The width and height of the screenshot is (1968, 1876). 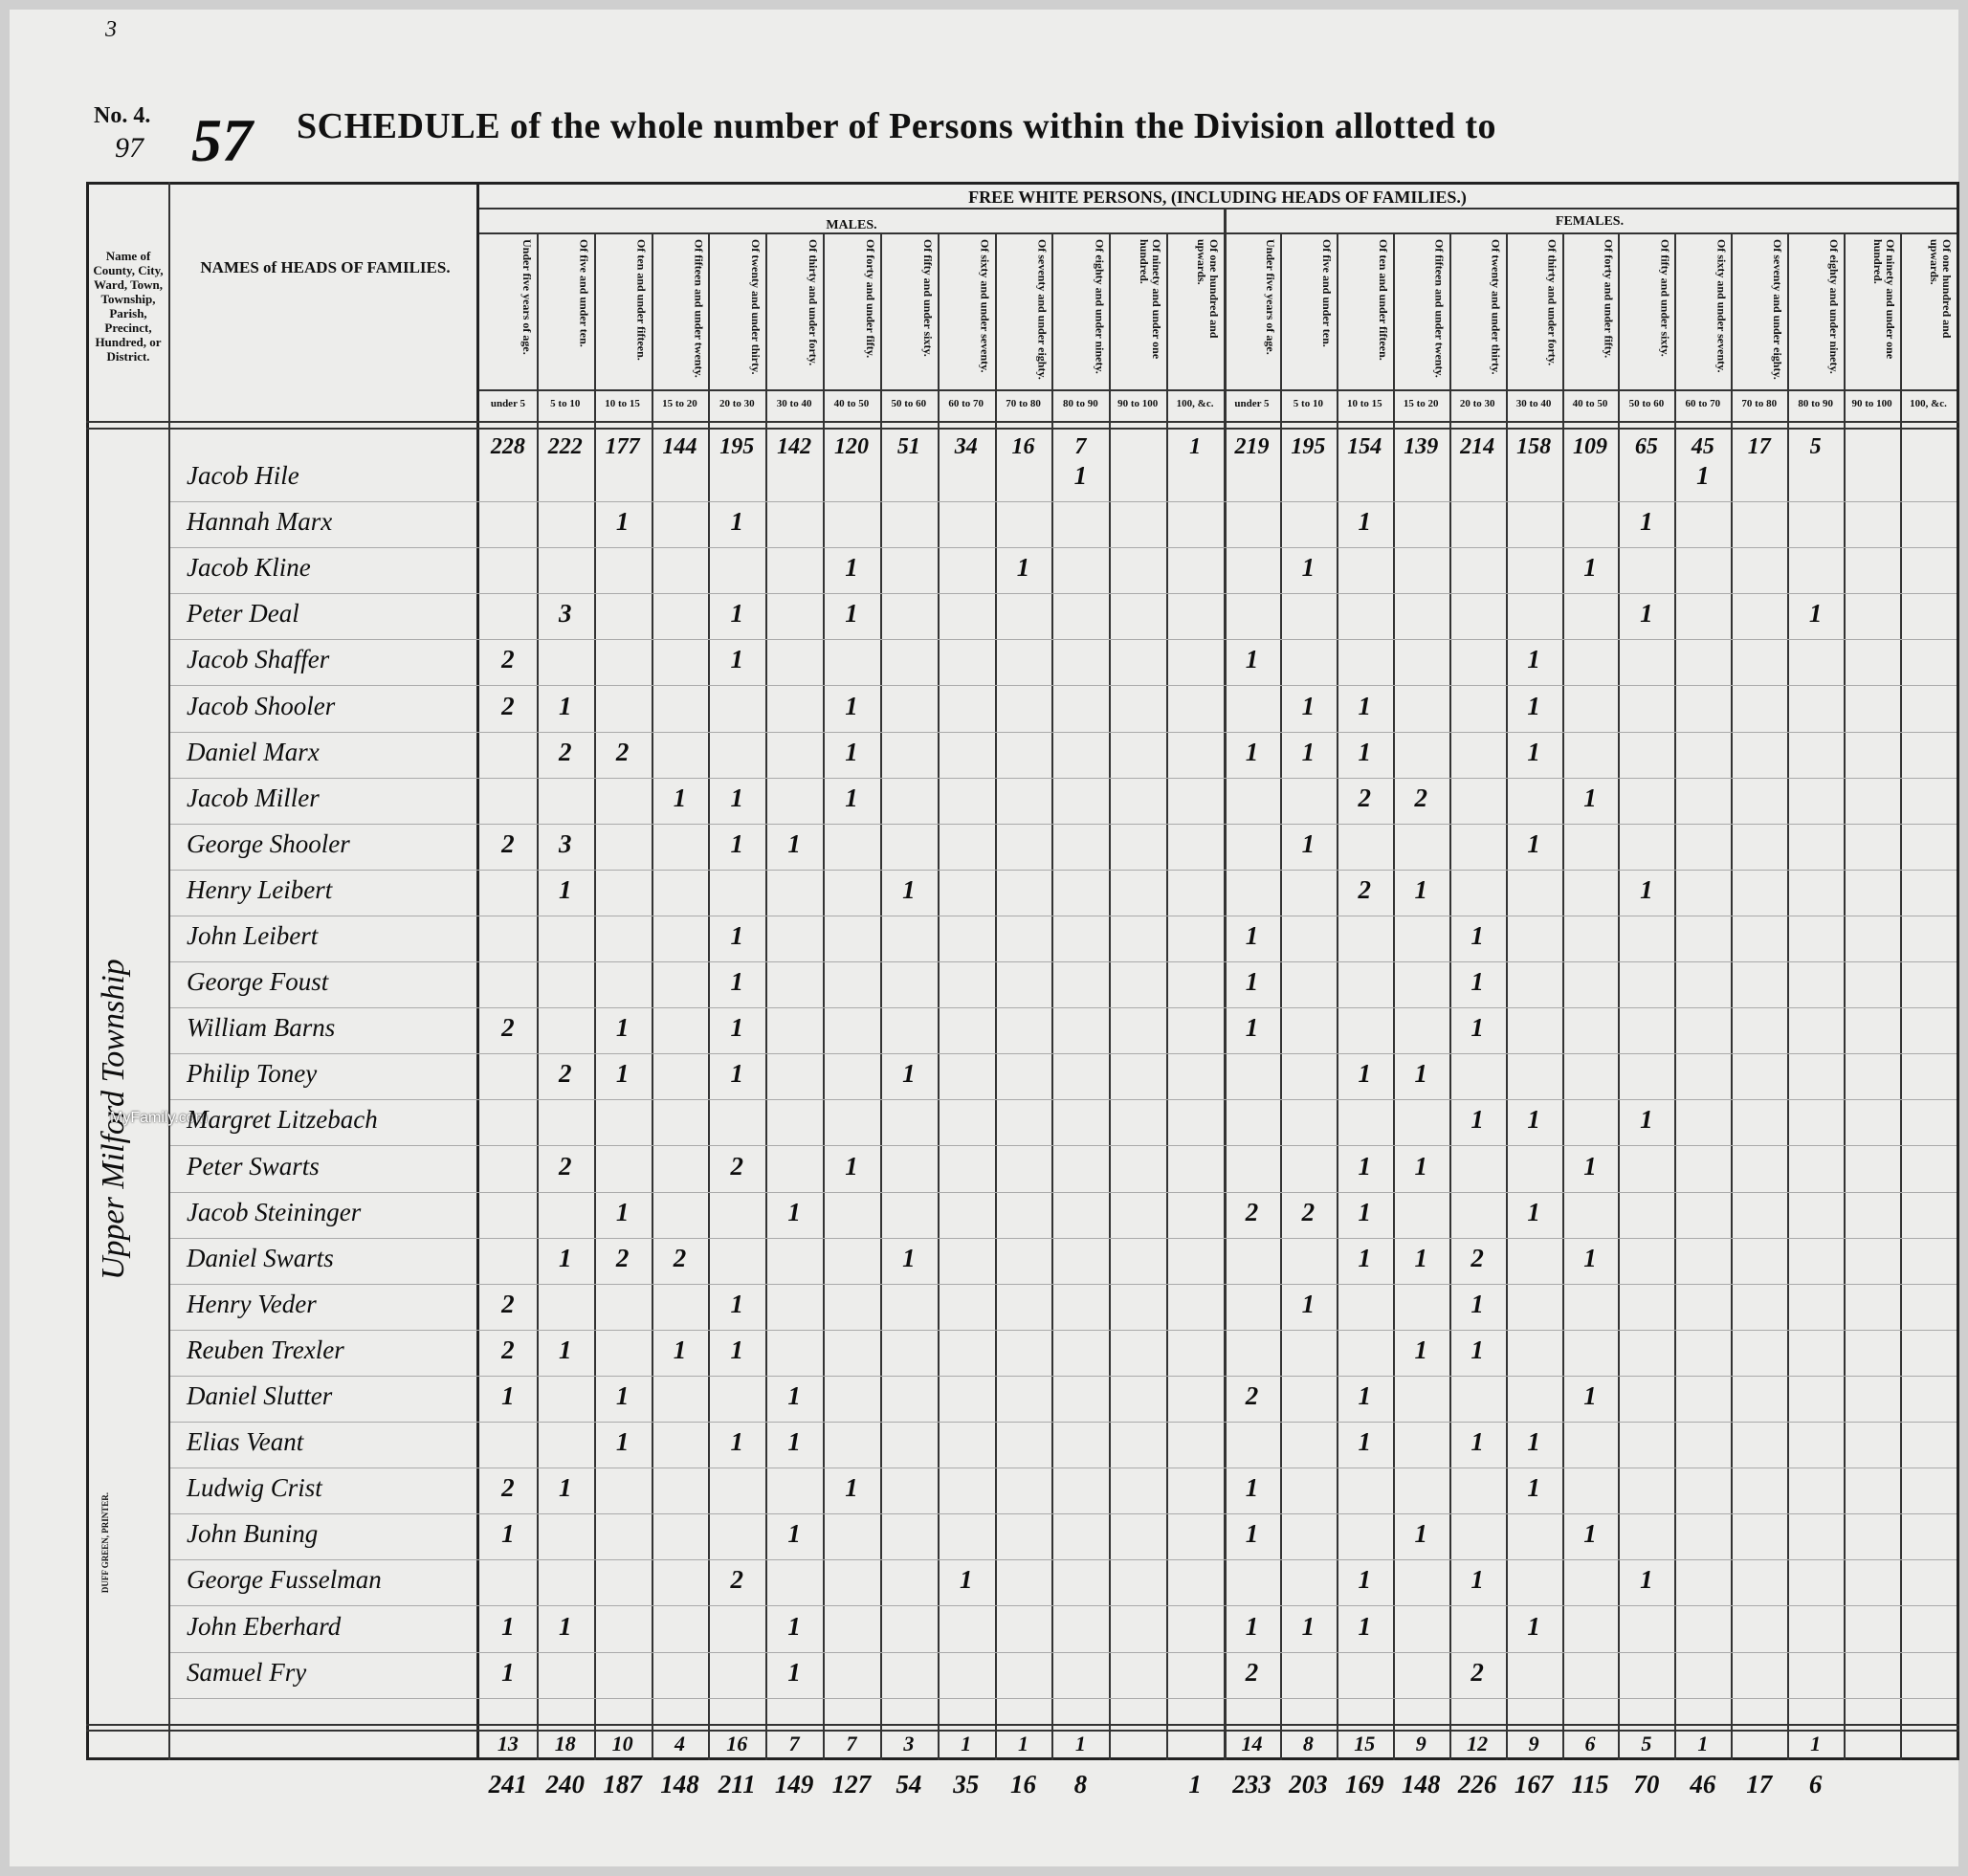 What do you see at coordinates (1702, 446) in the screenshot?
I see `carried-forward: 45` at bounding box center [1702, 446].